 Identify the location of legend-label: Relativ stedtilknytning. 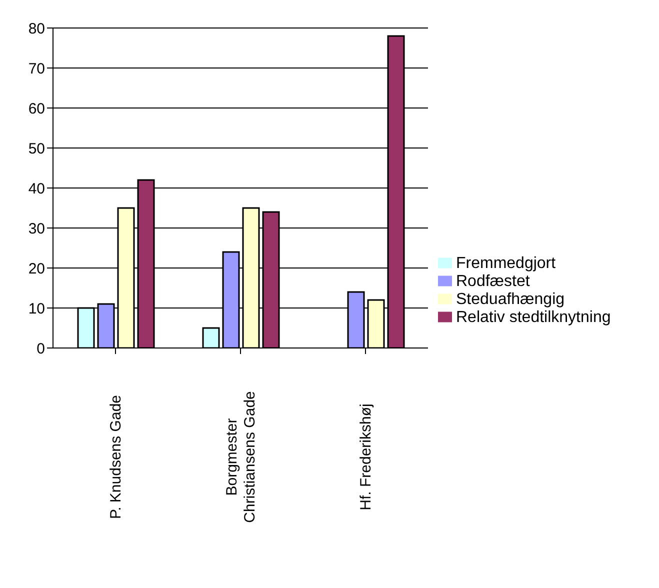
(533, 317).